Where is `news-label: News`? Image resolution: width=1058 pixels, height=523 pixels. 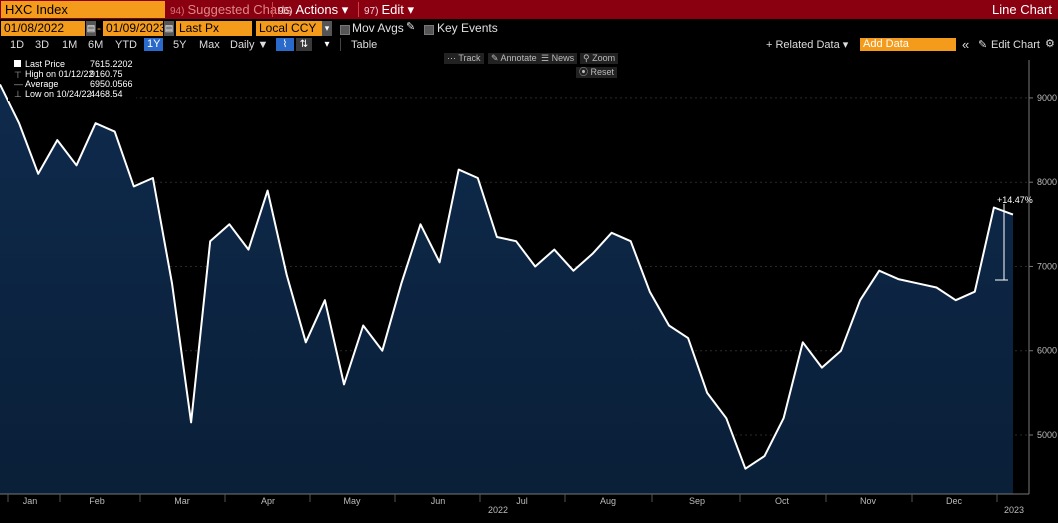 news-label: News is located at coordinates (563, 58).